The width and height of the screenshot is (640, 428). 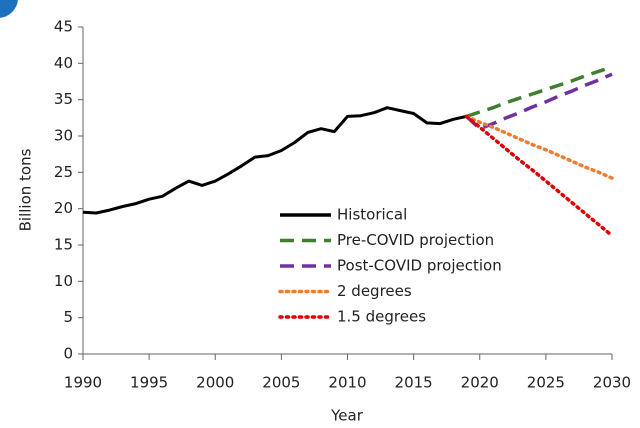 What do you see at coordinates (281, 383) in the screenshot?
I see `x-tick-label: 2005` at bounding box center [281, 383].